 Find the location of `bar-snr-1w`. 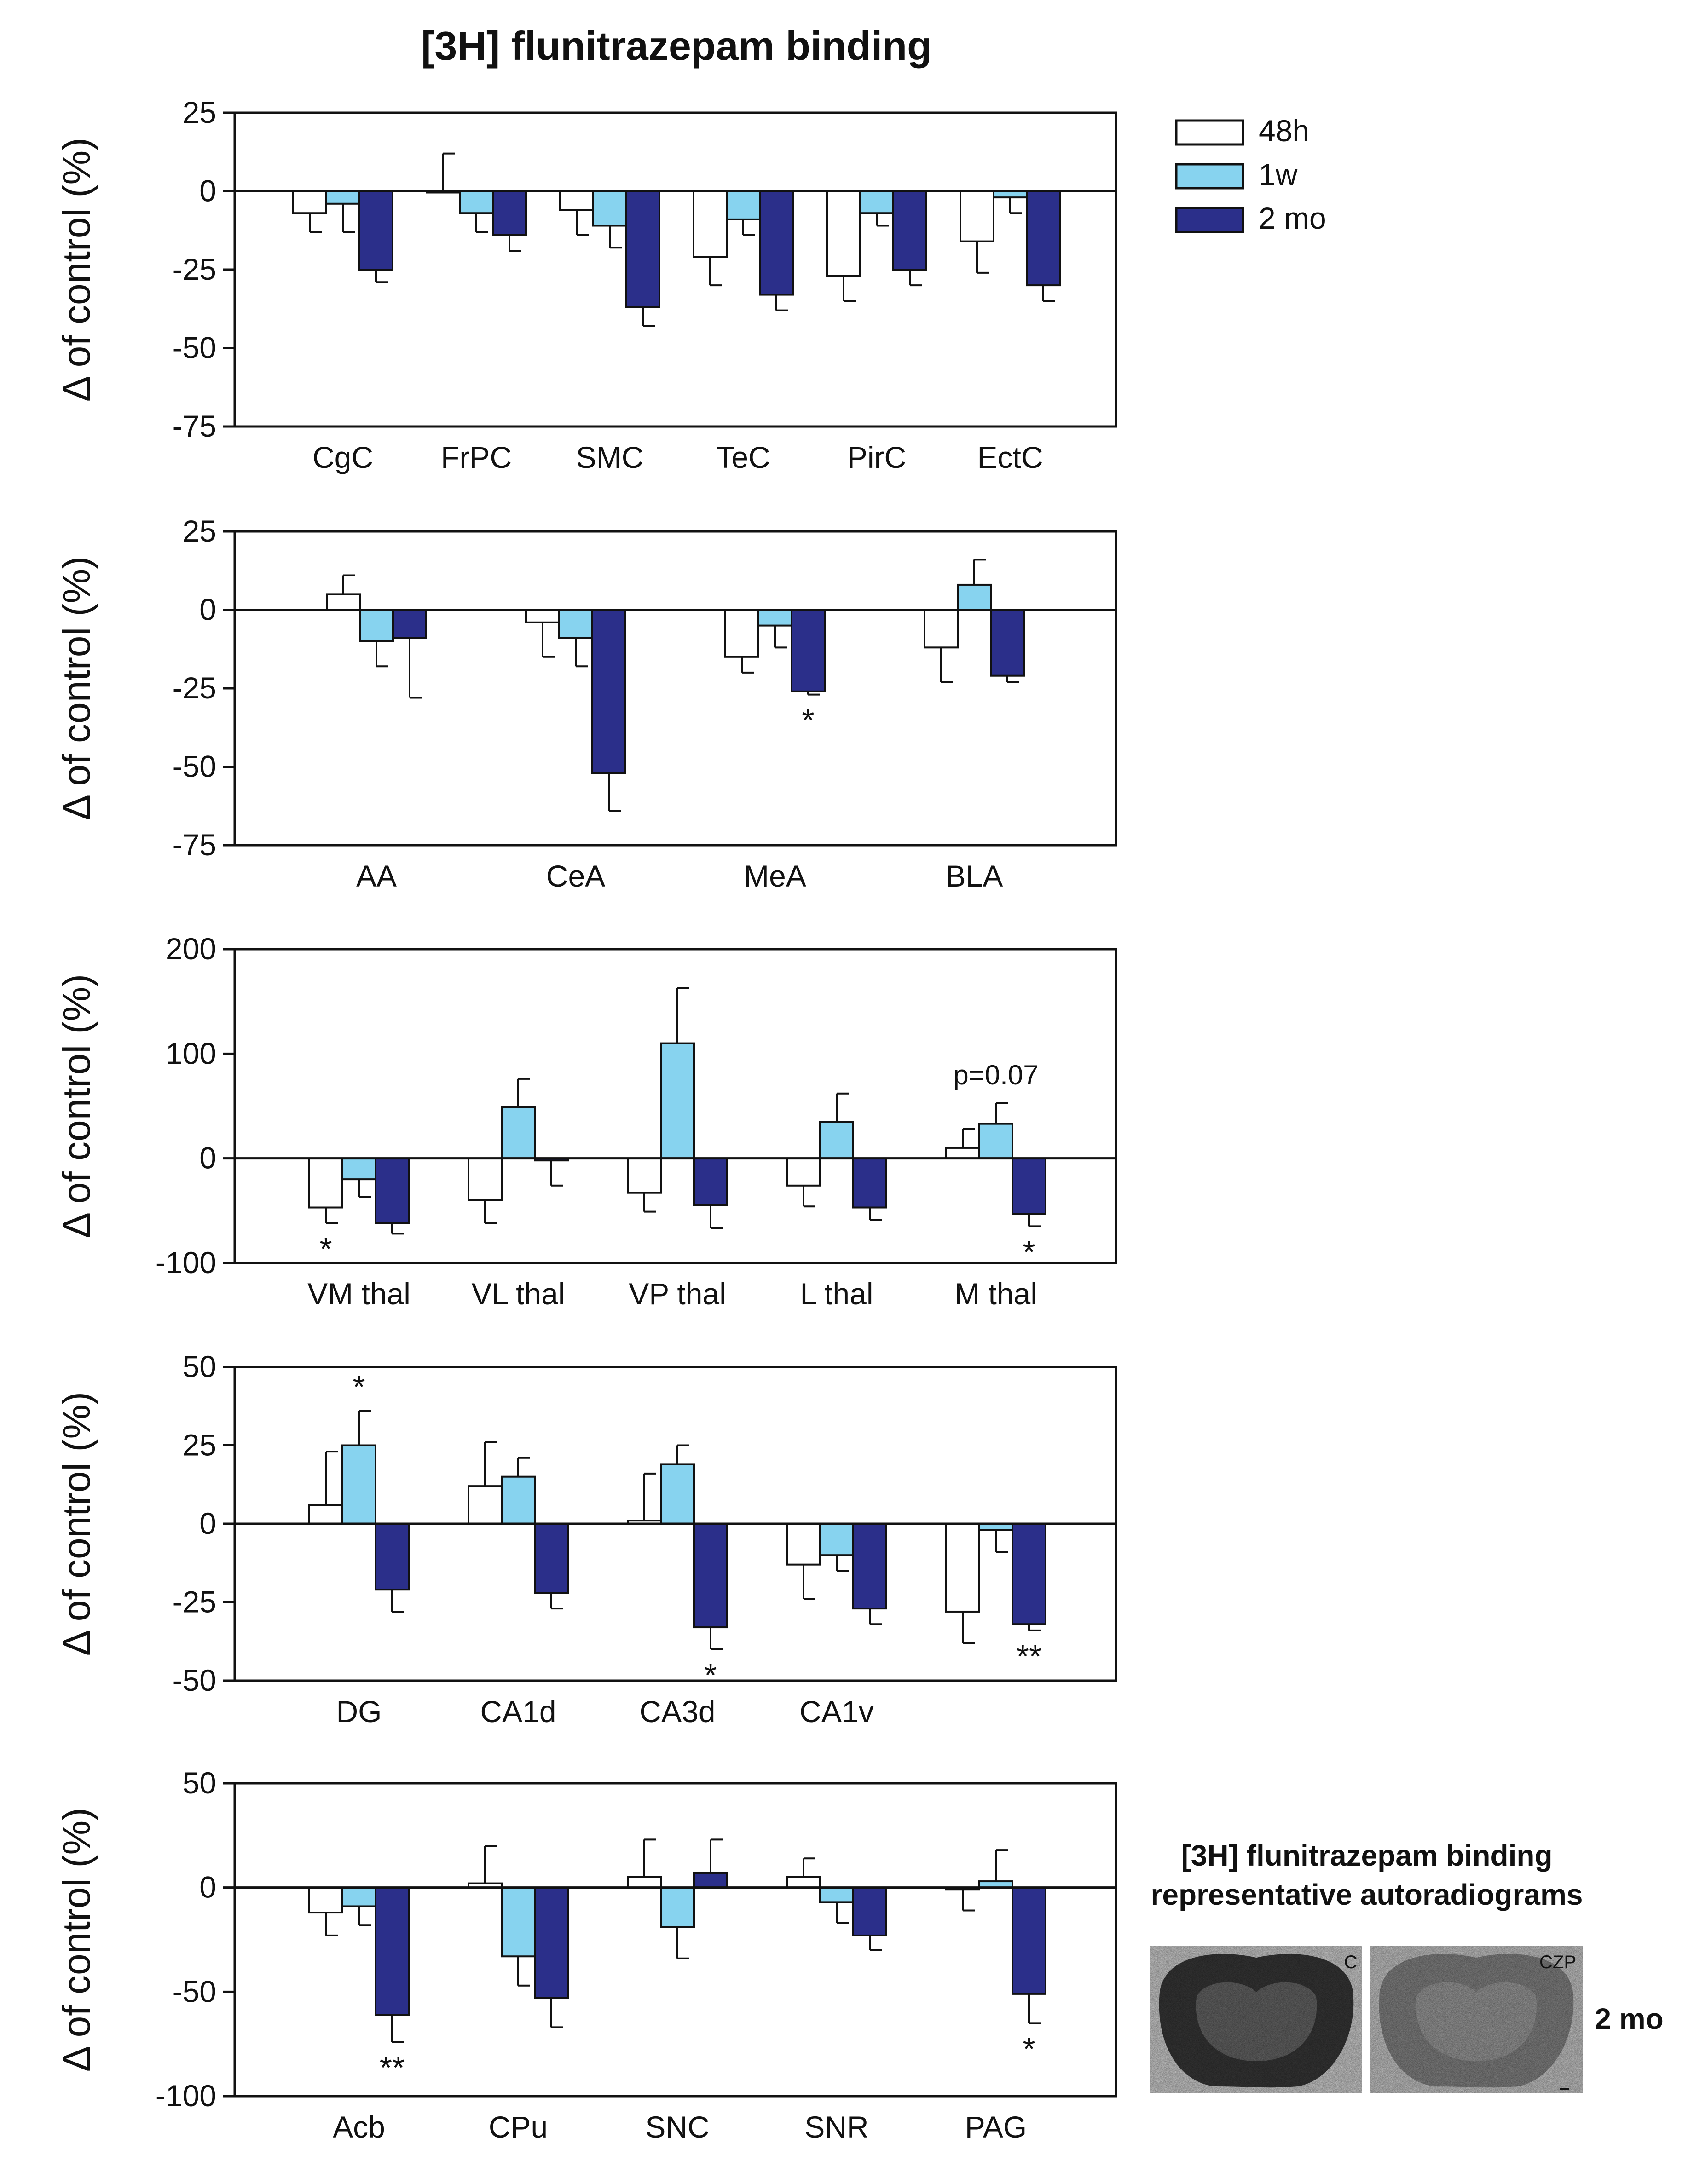

bar-snr-1w is located at coordinates (836, 1894).